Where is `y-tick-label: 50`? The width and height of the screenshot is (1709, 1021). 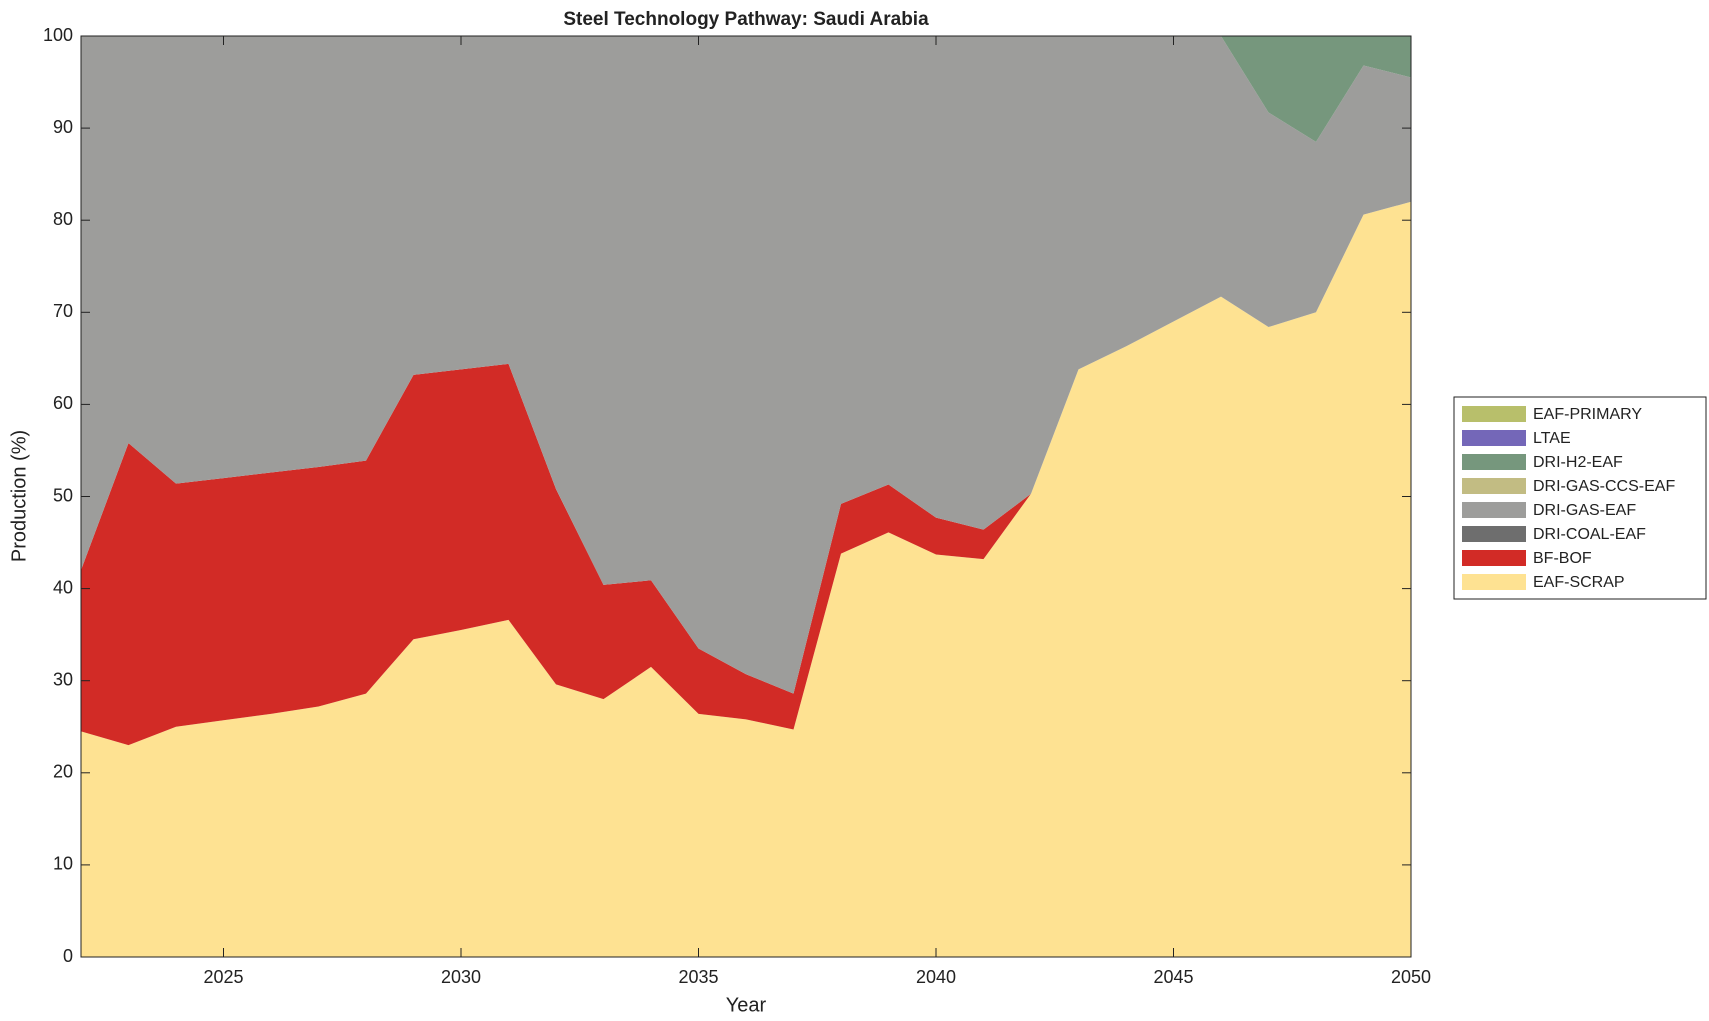
y-tick-label: 50 is located at coordinates (63, 495).